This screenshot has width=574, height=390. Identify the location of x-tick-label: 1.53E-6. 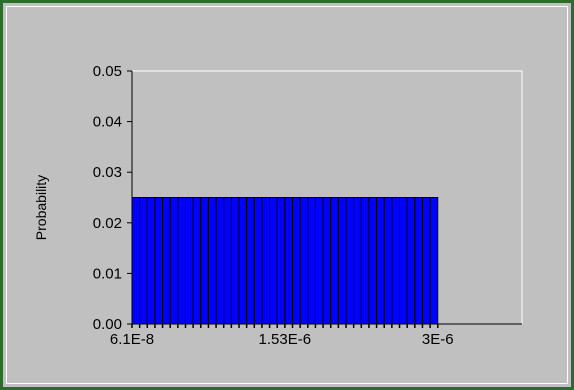
(285, 339).